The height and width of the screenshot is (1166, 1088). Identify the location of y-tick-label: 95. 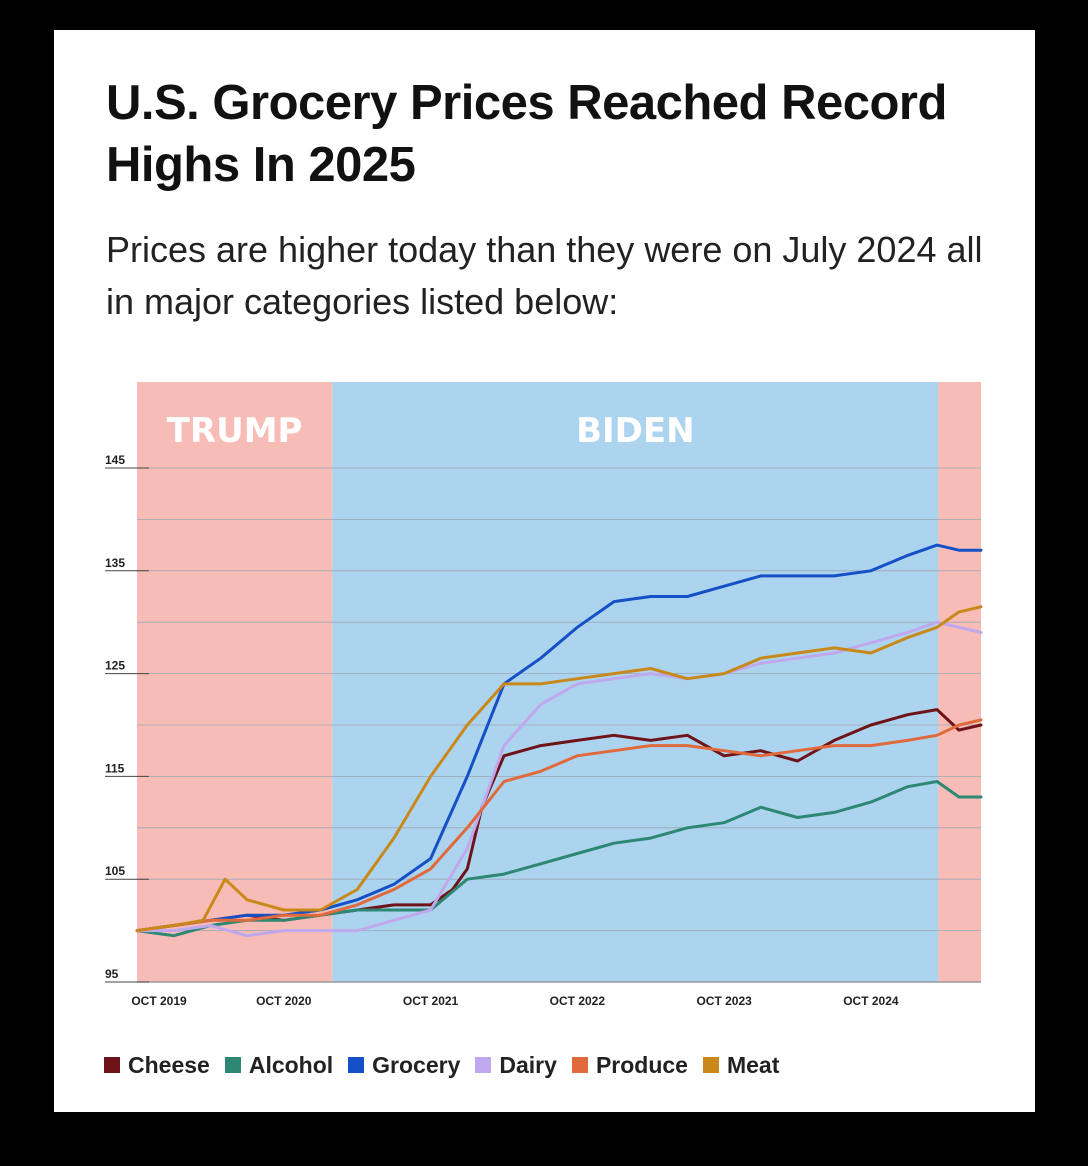
(112, 974).